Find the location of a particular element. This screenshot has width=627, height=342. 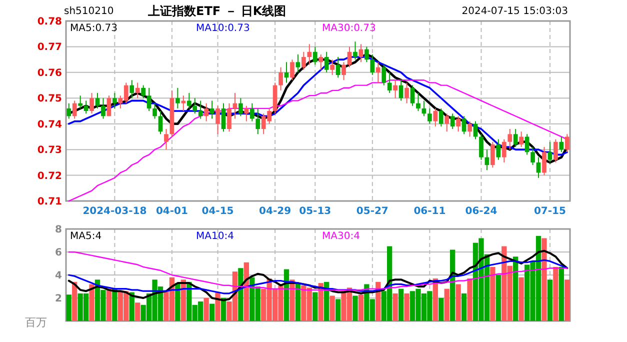

x-tick-label: 06-24 is located at coordinates (481, 211).